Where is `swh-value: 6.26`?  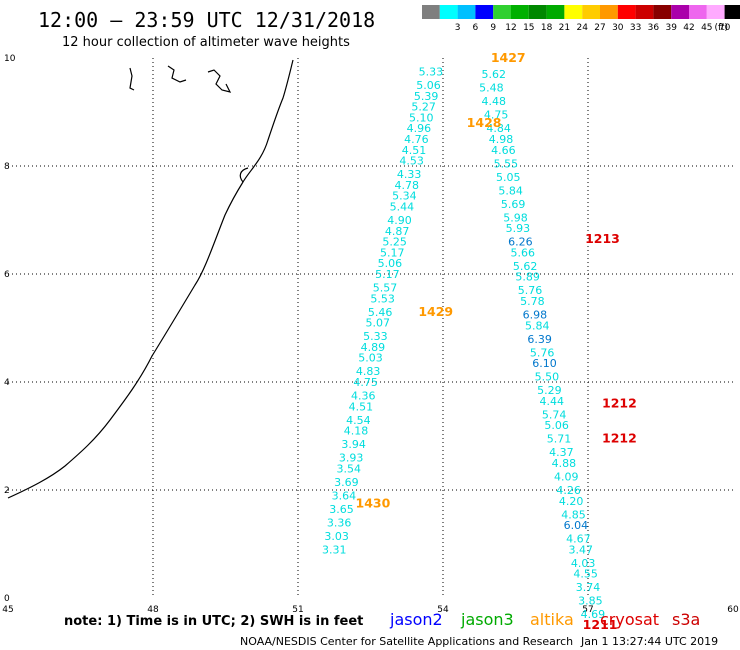 swh-value: 6.26 is located at coordinates (520, 242).